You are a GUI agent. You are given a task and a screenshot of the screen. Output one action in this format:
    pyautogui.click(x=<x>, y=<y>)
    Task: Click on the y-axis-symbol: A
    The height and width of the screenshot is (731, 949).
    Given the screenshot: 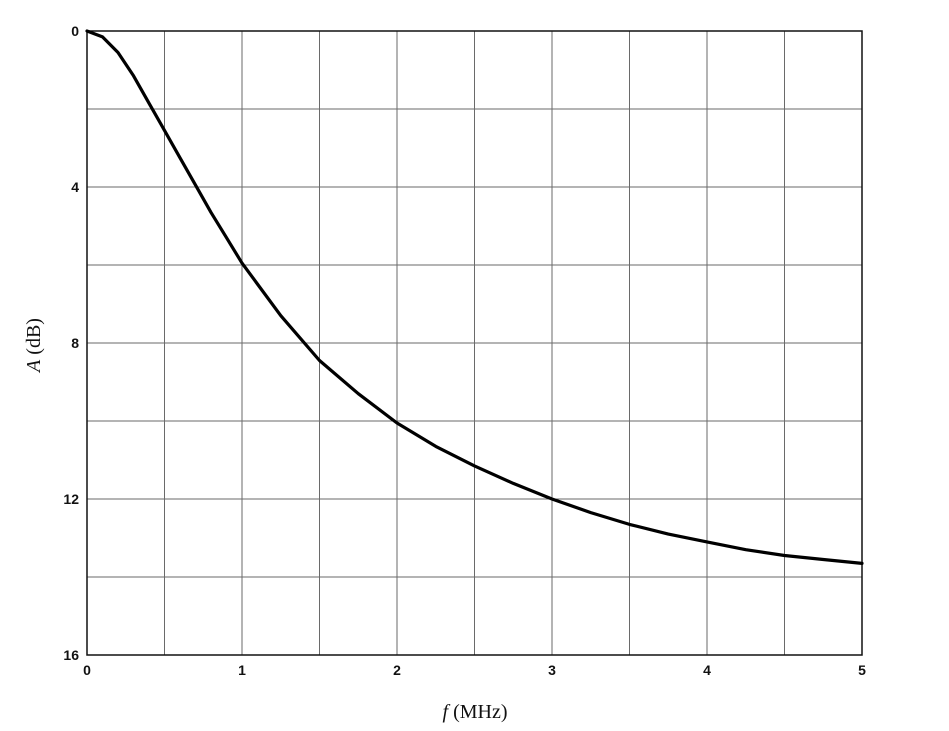 What is the action you would take?
    pyautogui.click(x=34, y=366)
    